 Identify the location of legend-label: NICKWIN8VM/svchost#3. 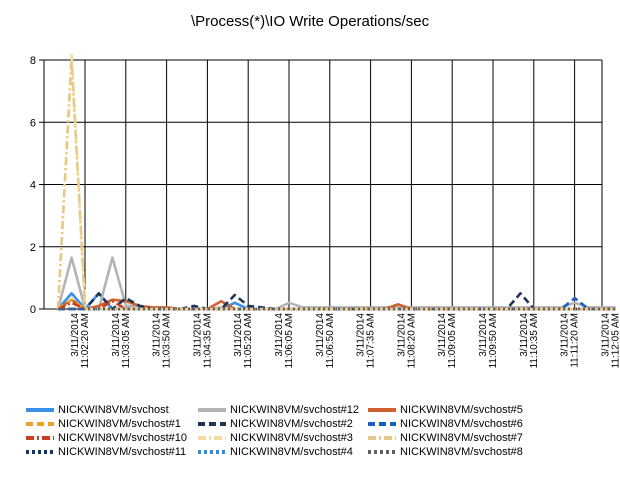
(291, 438).